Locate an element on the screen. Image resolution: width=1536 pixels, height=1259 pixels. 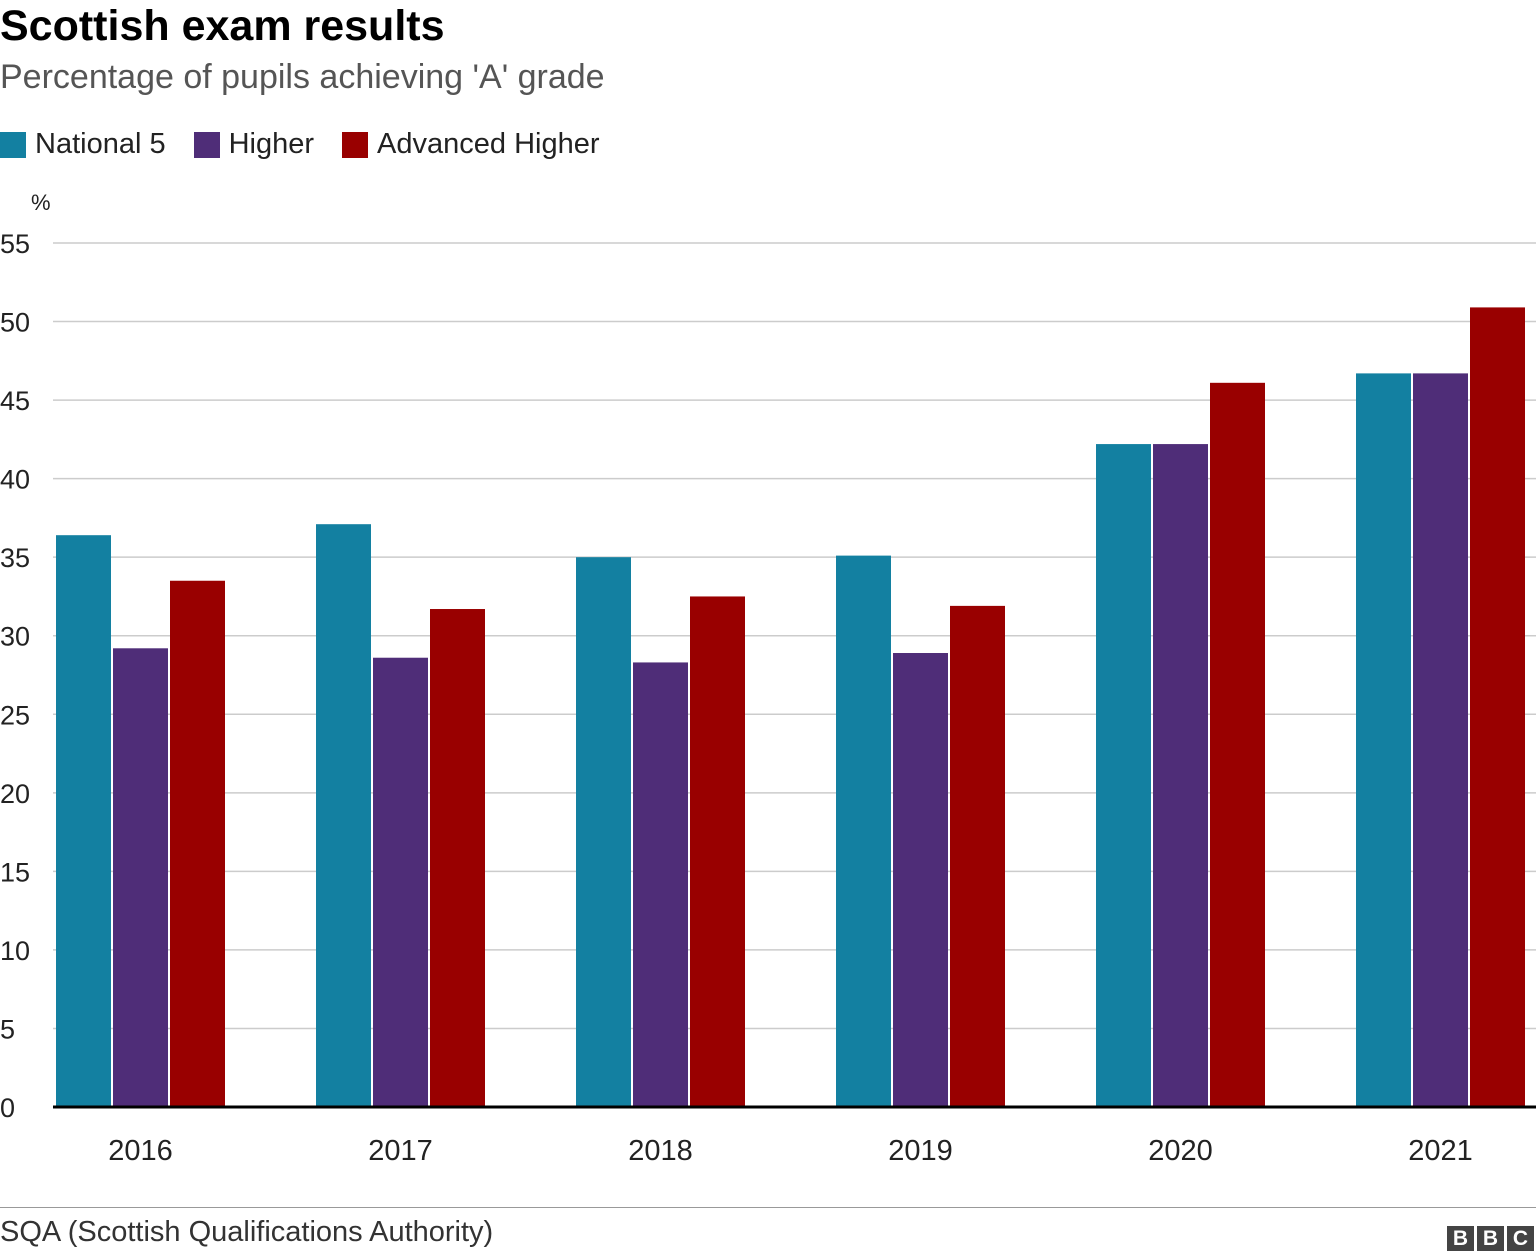
y-tick-label: 15 is located at coordinates (15, 872).